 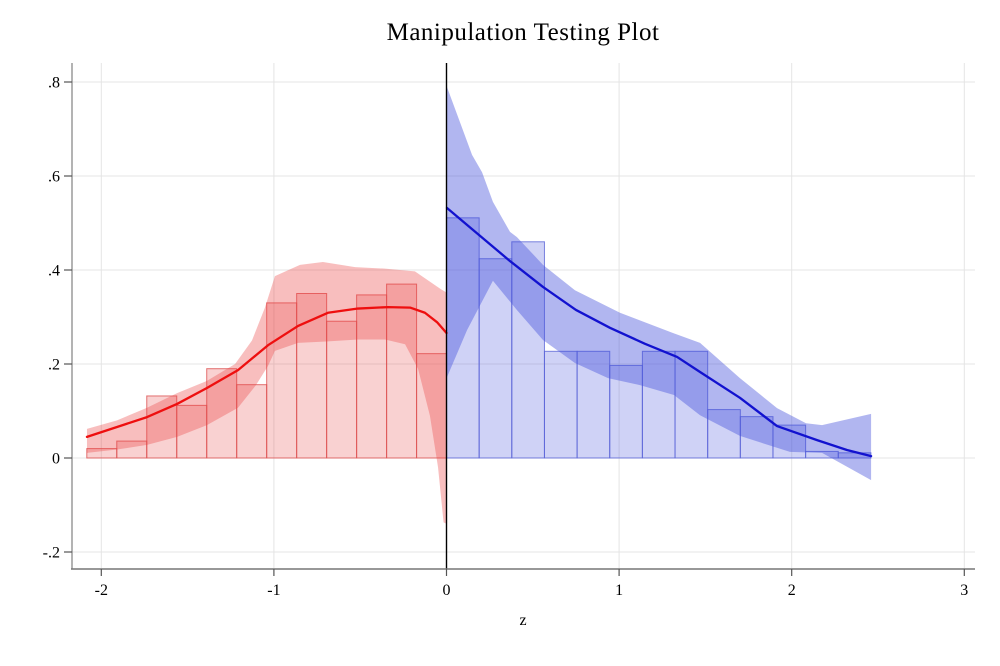 I want to click on x-tick-label: -2, so click(x=101, y=590).